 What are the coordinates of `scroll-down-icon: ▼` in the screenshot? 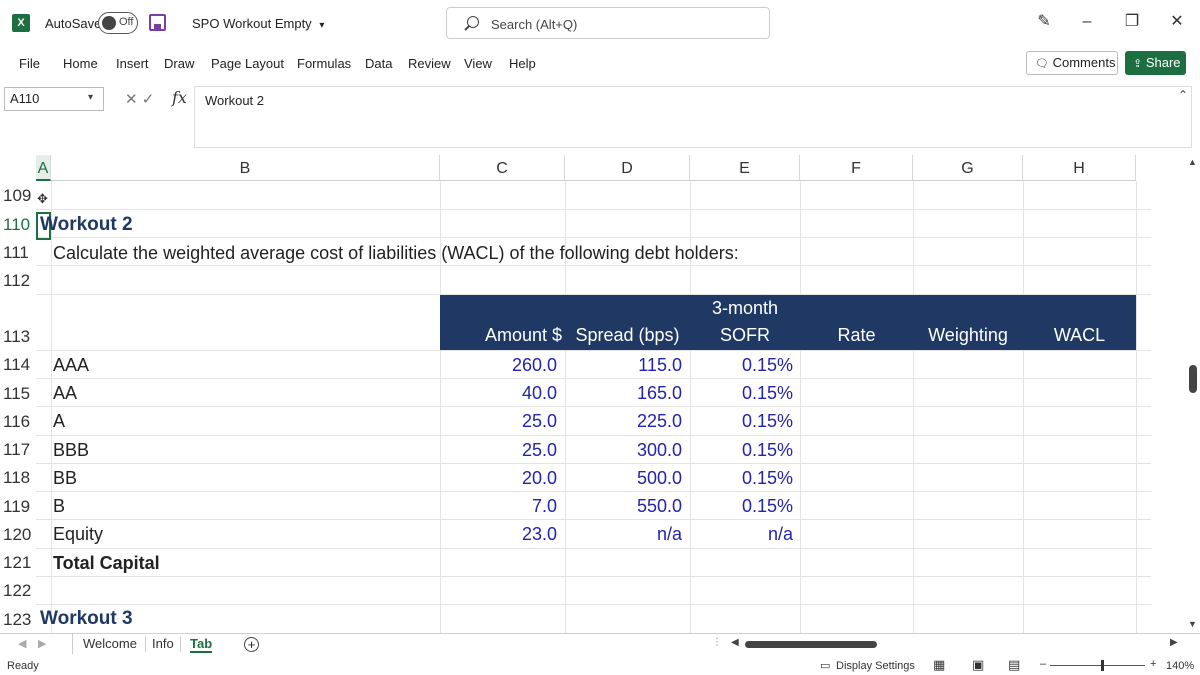 It's located at (1192, 624).